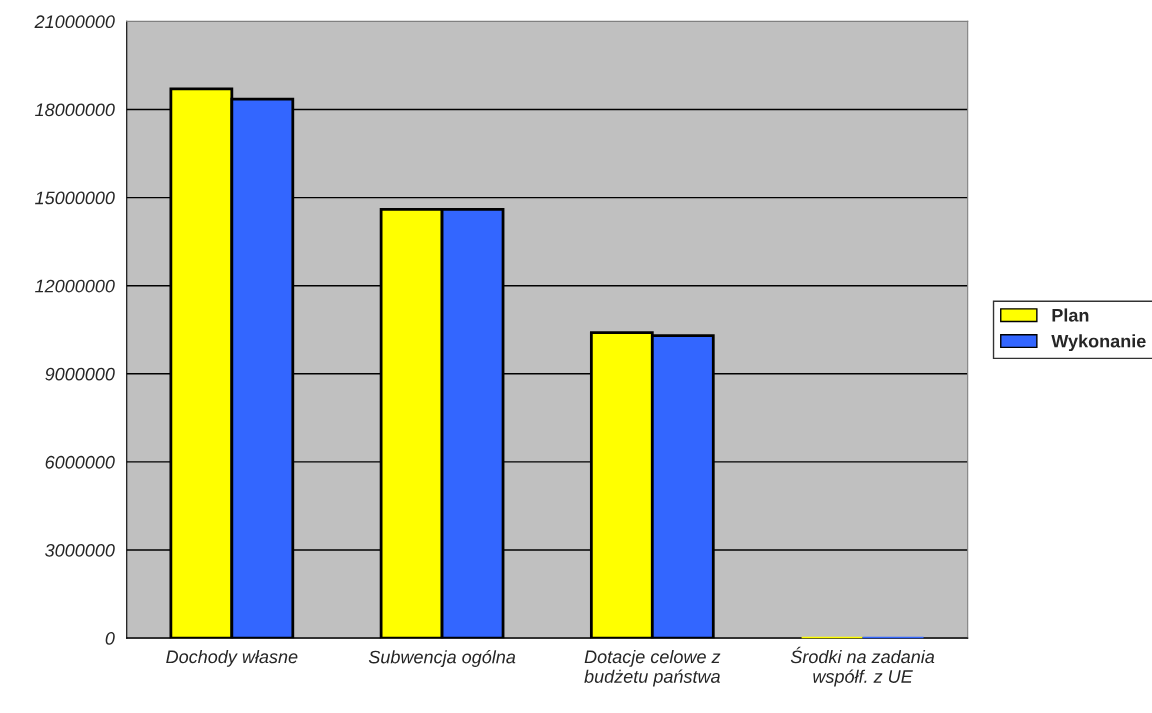 The image size is (1152, 713). I want to click on y-tick-label: 6000000, so click(80, 462).